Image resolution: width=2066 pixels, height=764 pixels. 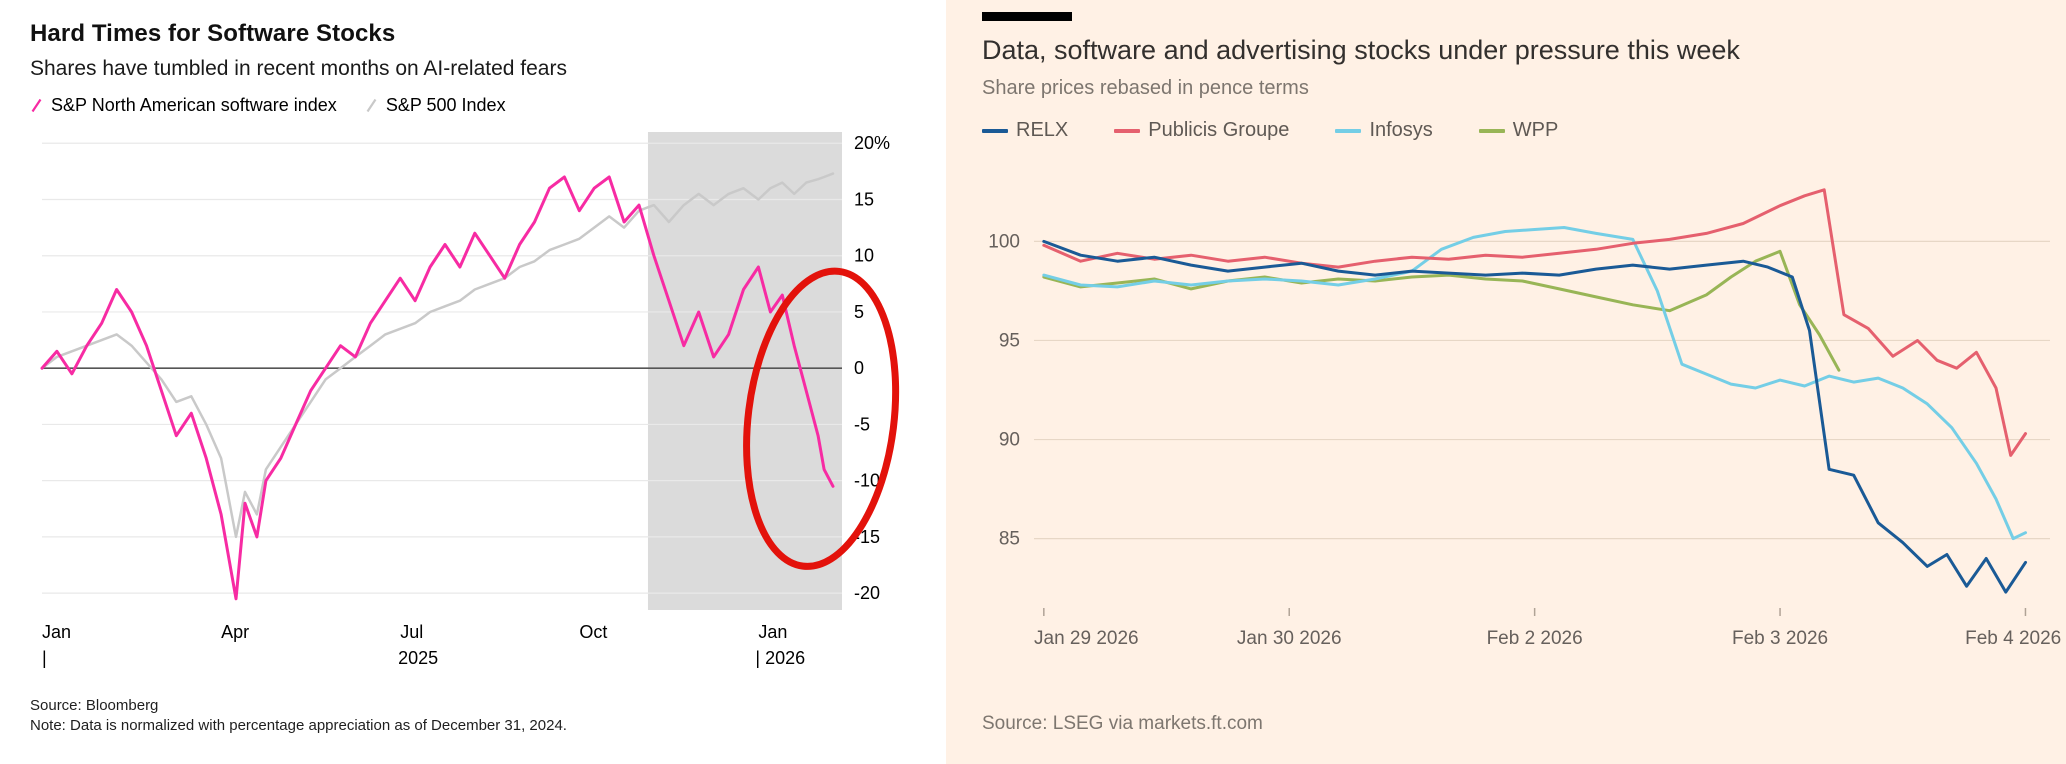 I want to click on legend-label: Publicis Groupe, so click(x=1219, y=130).